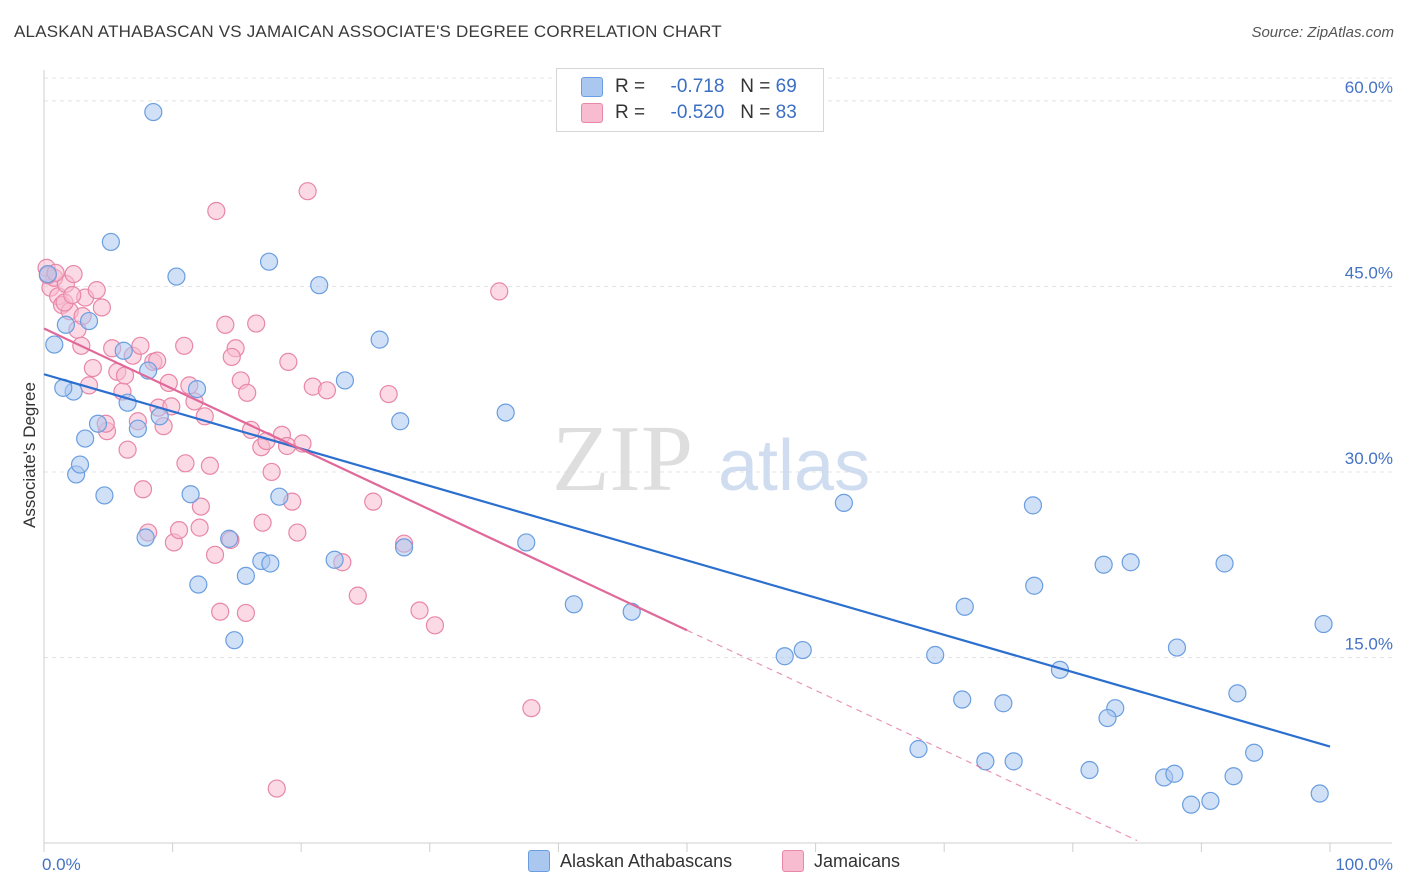 Image resolution: width=1406 pixels, height=892 pixels. I want to click on legend-swatch-athabascan, so click(592, 87).